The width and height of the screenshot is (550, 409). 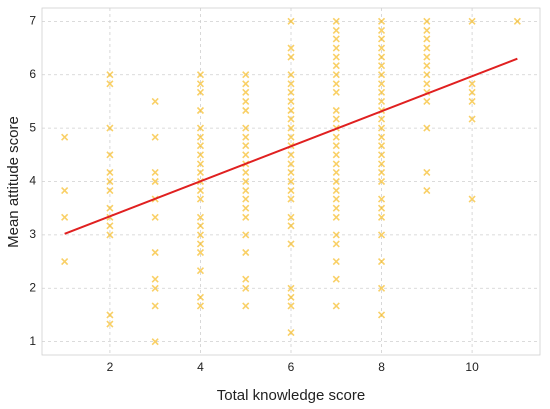 What do you see at coordinates (32, 287) in the screenshot?
I see `y-tick-label: 2` at bounding box center [32, 287].